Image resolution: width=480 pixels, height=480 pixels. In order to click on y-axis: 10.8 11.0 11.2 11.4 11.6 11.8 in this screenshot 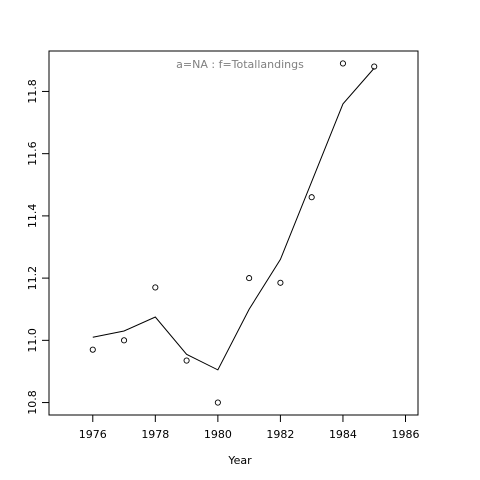, I will do `click(37, 247)`.